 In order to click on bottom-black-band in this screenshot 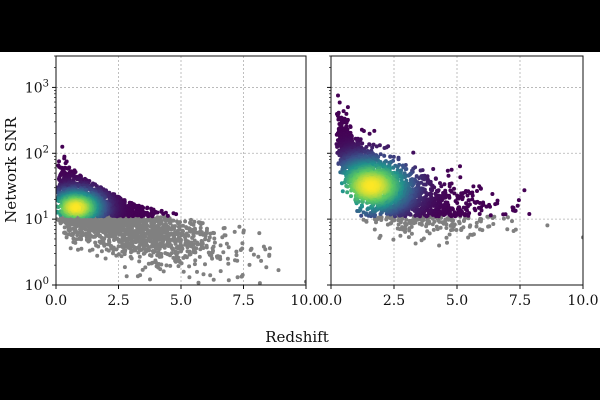, I will do `click(300, 374)`.